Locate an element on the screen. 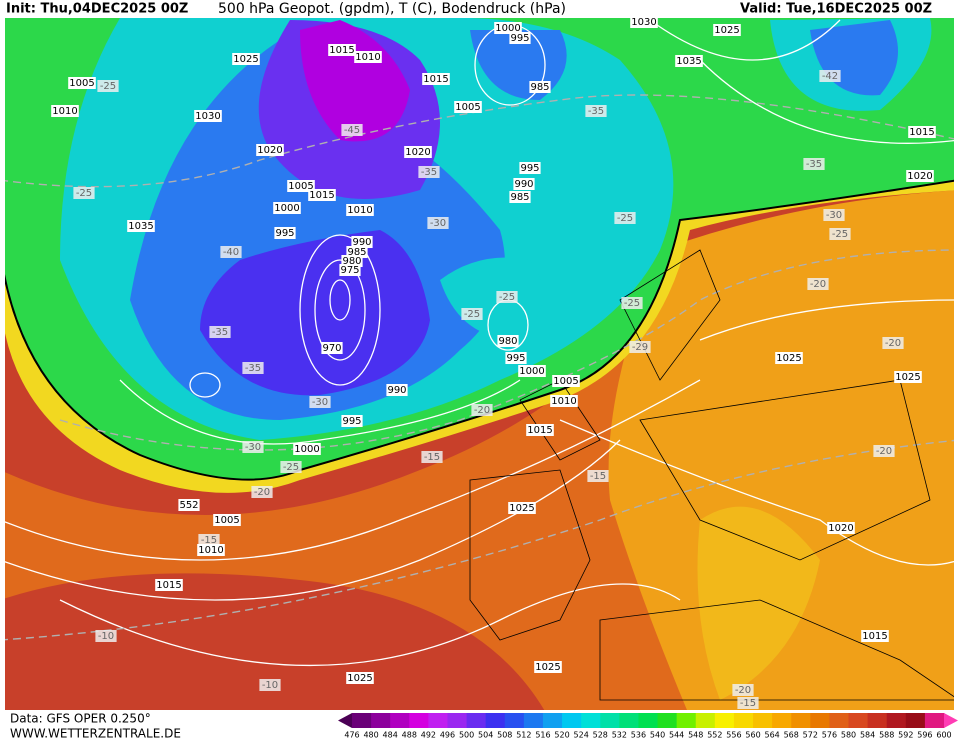 Image resolution: width=959 pixels, height=741 pixels. isobar-label: 1015 is located at coordinates (341, 50).